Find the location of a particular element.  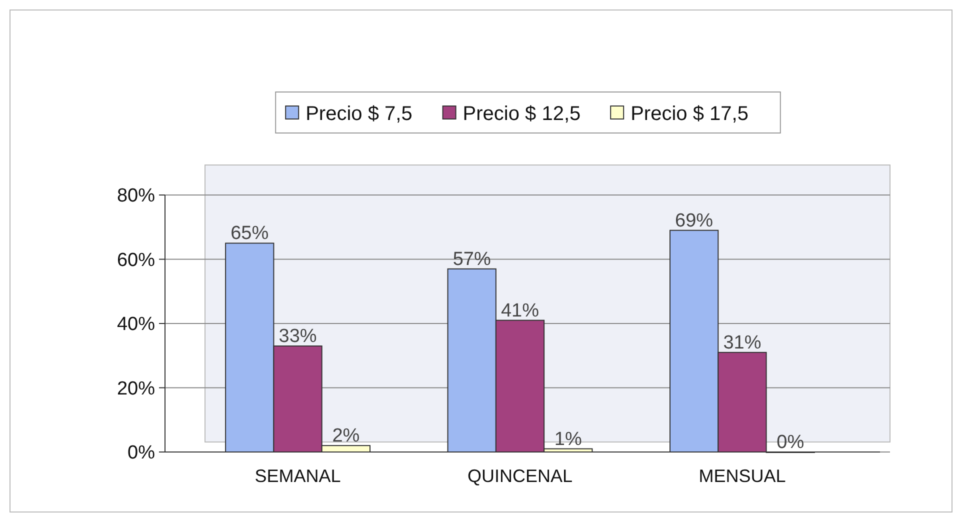

legend-label: Precio $ 17,5 is located at coordinates (689, 114).